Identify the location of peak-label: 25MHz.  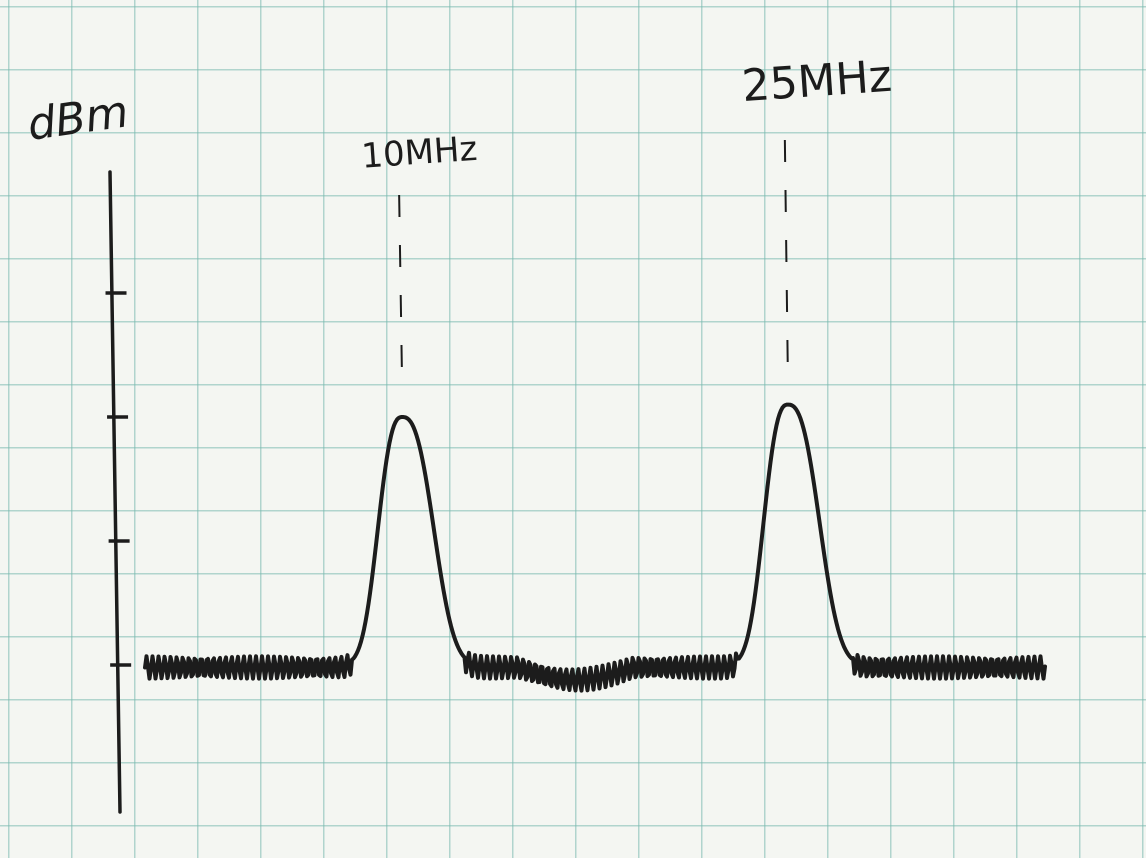
(816, 81).